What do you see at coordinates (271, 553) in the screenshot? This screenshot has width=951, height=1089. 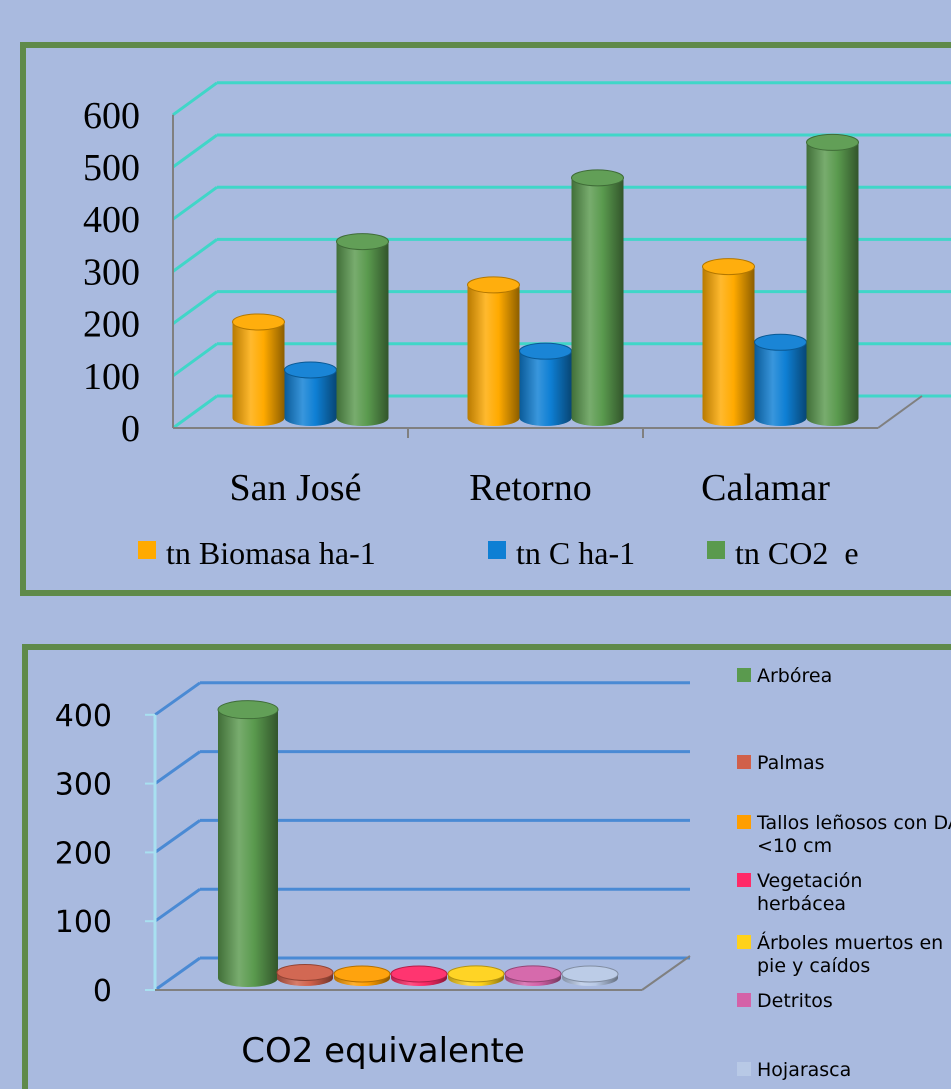 I see `legend-label: tn Biomasa ha-1` at bounding box center [271, 553].